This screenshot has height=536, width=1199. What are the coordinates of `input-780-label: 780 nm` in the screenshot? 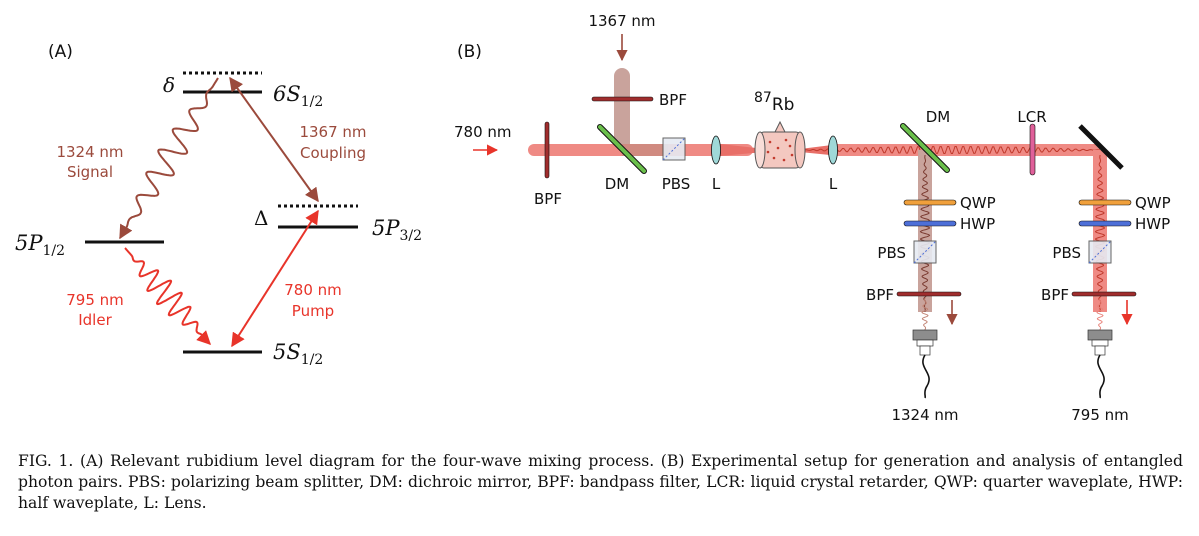 It's located at (483, 132).